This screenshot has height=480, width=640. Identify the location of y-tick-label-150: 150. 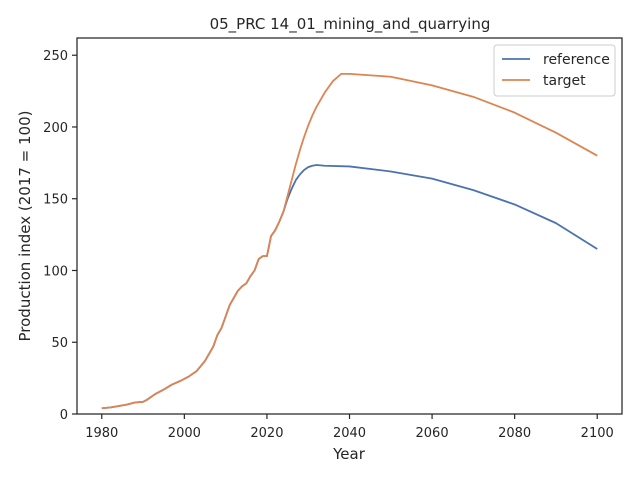
(55, 200).